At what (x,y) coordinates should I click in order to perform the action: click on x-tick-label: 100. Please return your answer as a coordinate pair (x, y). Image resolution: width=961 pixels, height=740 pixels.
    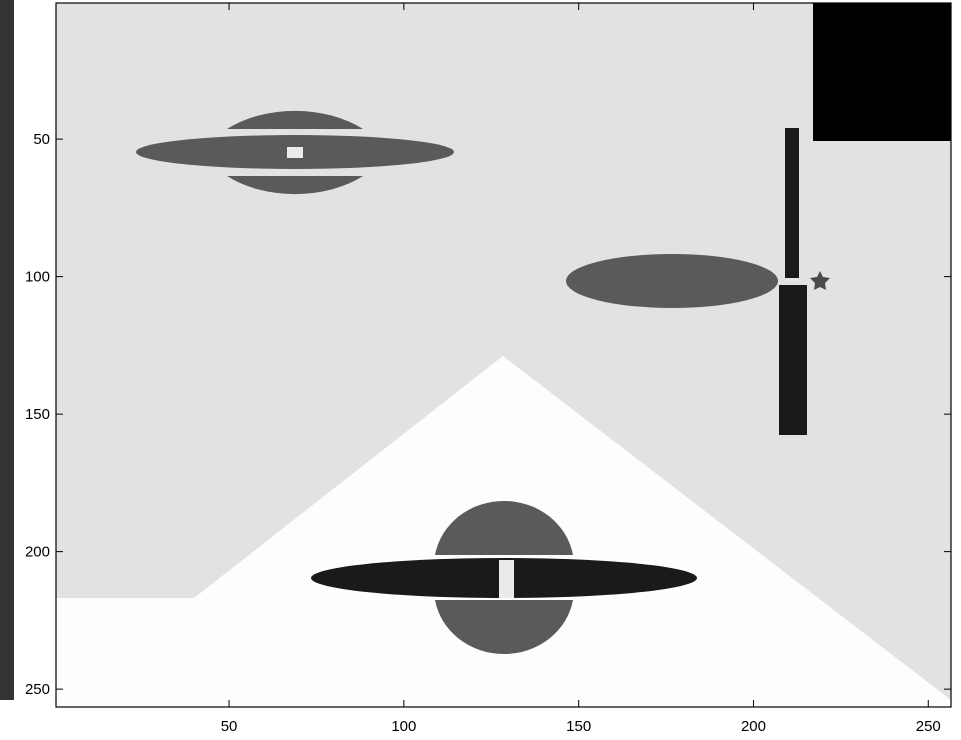
    Looking at the image, I should click on (403, 726).